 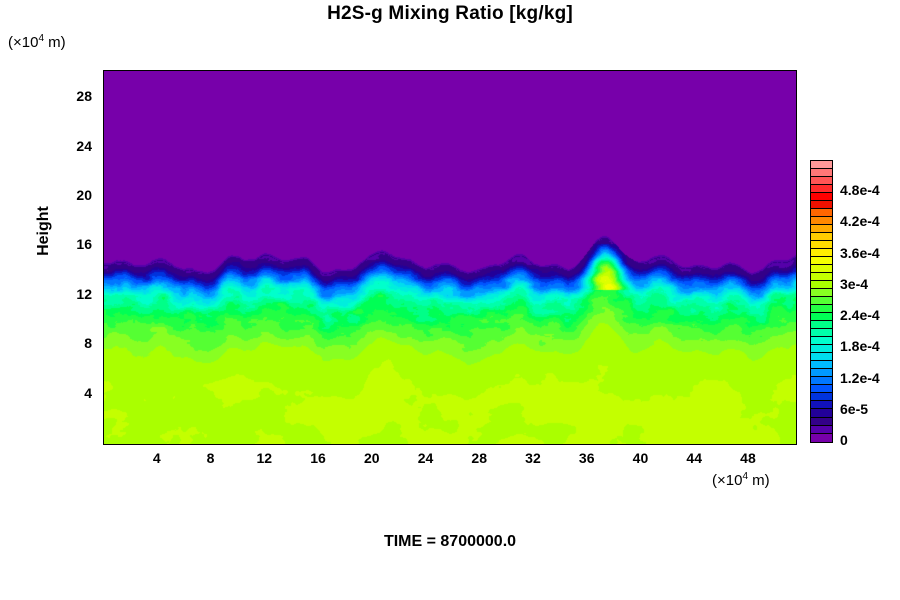 I want to click on colorbar-tick-label: 4.2e-4, so click(x=860, y=221).